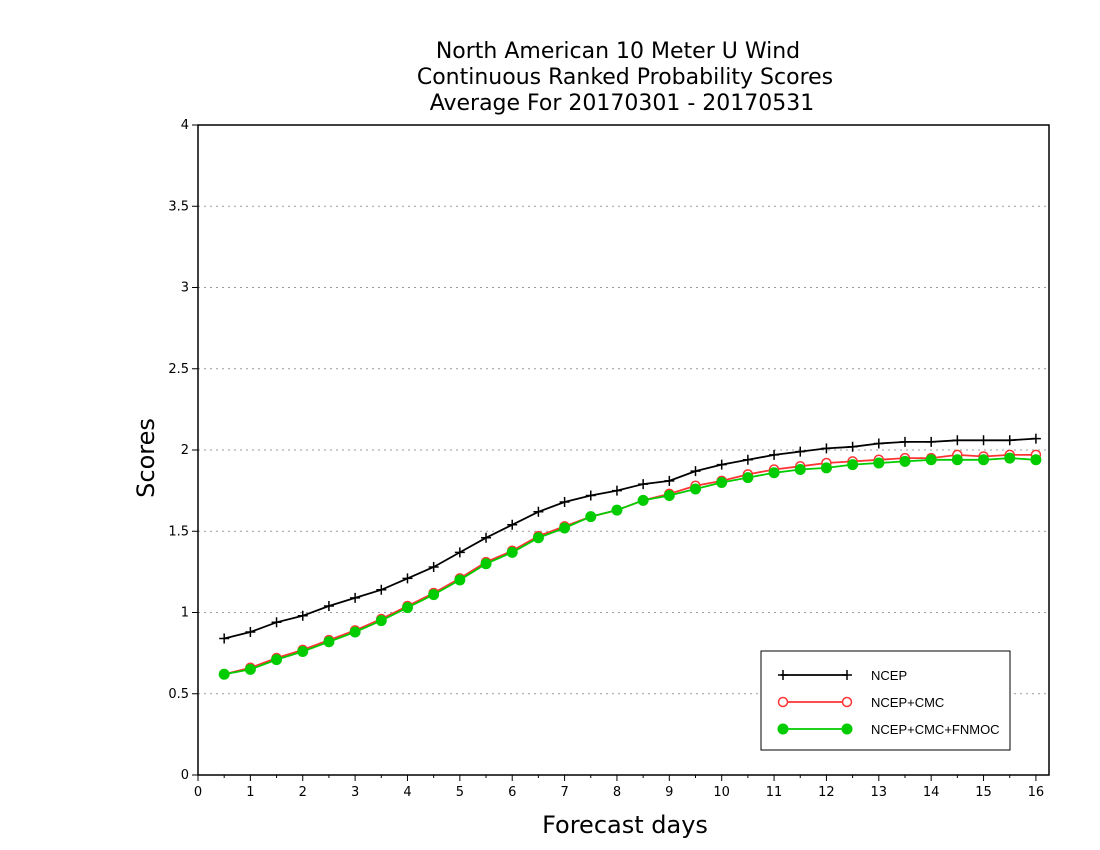 The image size is (1100, 850). What do you see at coordinates (983, 792) in the screenshot?
I see `x-tick-label: 15` at bounding box center [983, 792].